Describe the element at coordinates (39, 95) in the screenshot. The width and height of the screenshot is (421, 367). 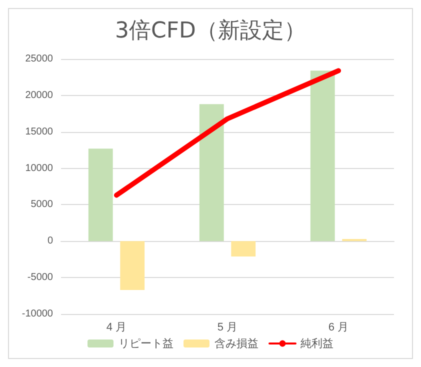
I see `y-tick-label: 20000` at that location.